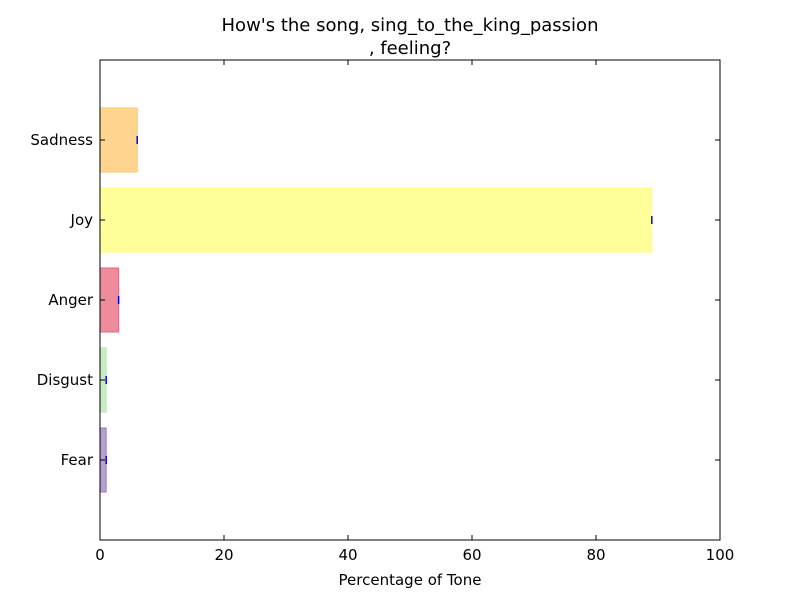 The height and width of the screenshot is (600, 800). Describe the element at coordinates (347, 555) in the screenshot. I see `x-tick-label: 40` at that location.